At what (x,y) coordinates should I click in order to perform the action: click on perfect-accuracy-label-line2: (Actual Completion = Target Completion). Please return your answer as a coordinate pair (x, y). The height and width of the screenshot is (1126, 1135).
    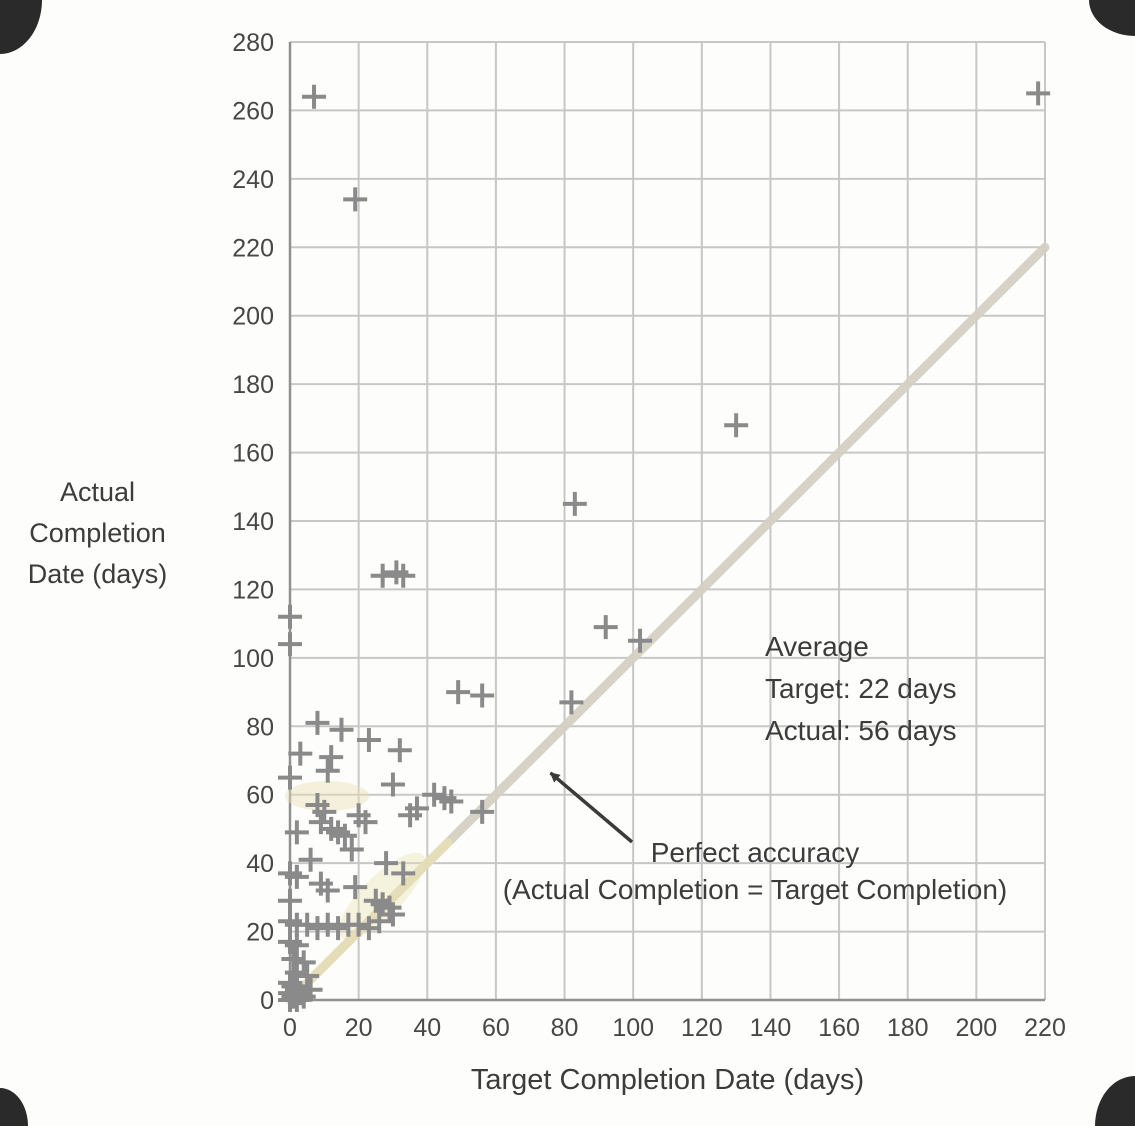
    Looking at the image, I should click on (755, 889).